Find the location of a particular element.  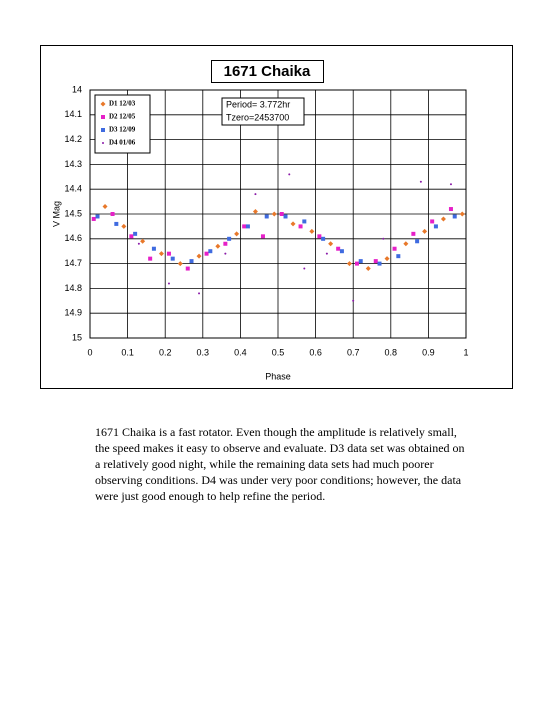

x-tick-label: 0.4 is located at coordinates (240, 352).